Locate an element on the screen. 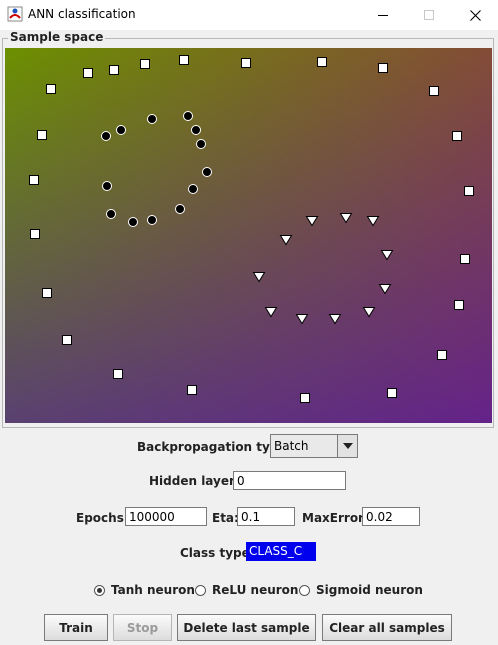 The width and height of the screenshot is (498, 645). close-button is located at coordinates (475, 15).